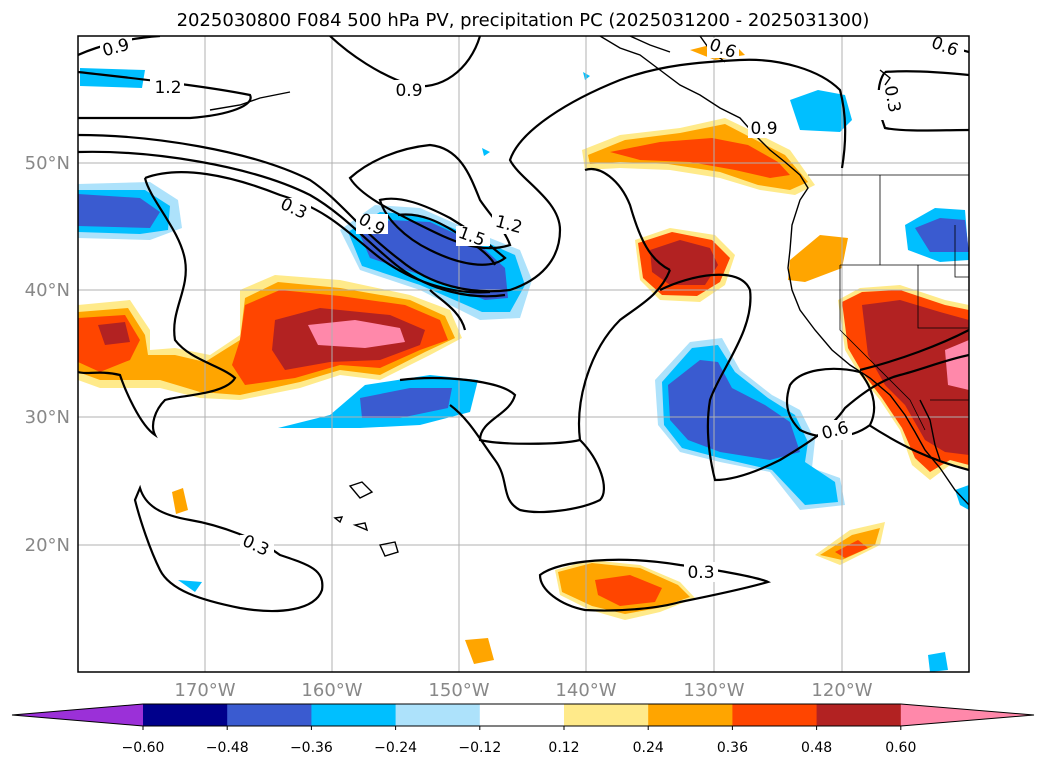 The image size is (1047, 765). What do you see at coordinates (841, 690) in the screenshot?
I see `longitude-label: 120°W` at bounding box center [841, 690].